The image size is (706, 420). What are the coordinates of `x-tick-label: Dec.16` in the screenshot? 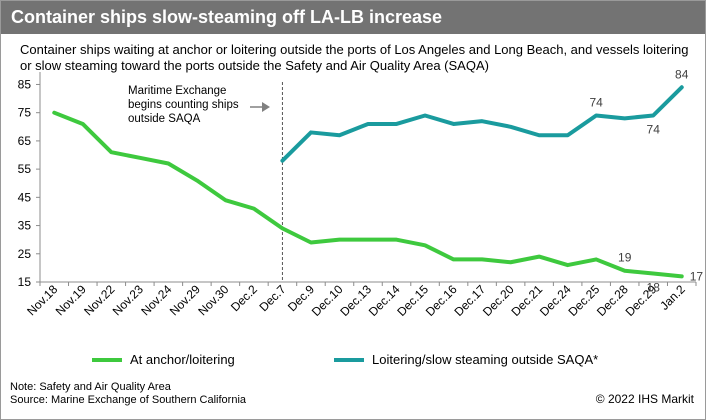 It's located at (441, 300).